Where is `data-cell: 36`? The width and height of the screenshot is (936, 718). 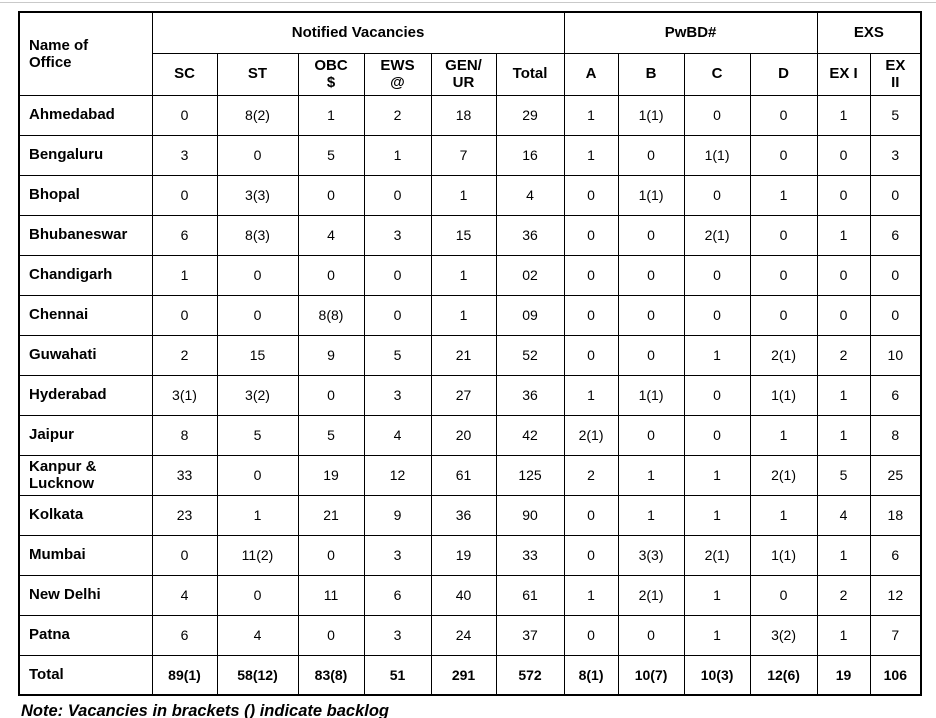
data-cell: 36 is located at coordinates (530, 395).